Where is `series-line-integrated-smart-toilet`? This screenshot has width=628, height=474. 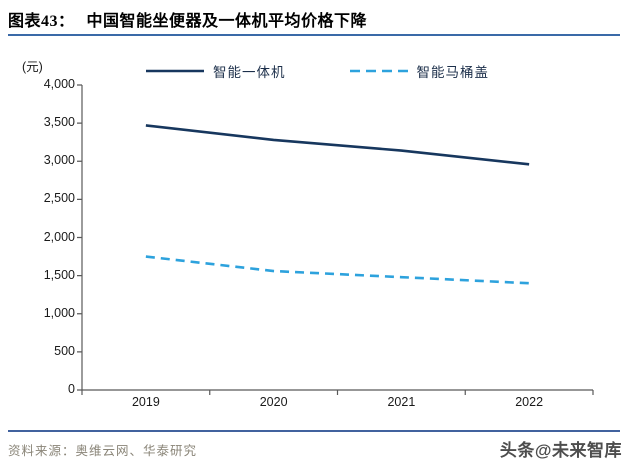
series-line-integrated-smart-toilet is located at coordinates (337, 145).